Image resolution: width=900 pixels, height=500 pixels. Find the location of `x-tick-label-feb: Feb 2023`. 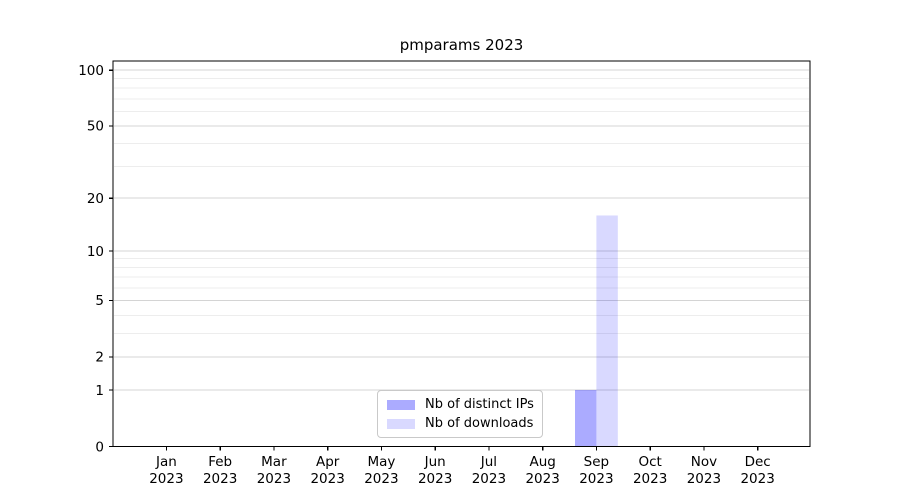

x-tick-label-feb: Feb 2023 is located at coordinates (220, 470).